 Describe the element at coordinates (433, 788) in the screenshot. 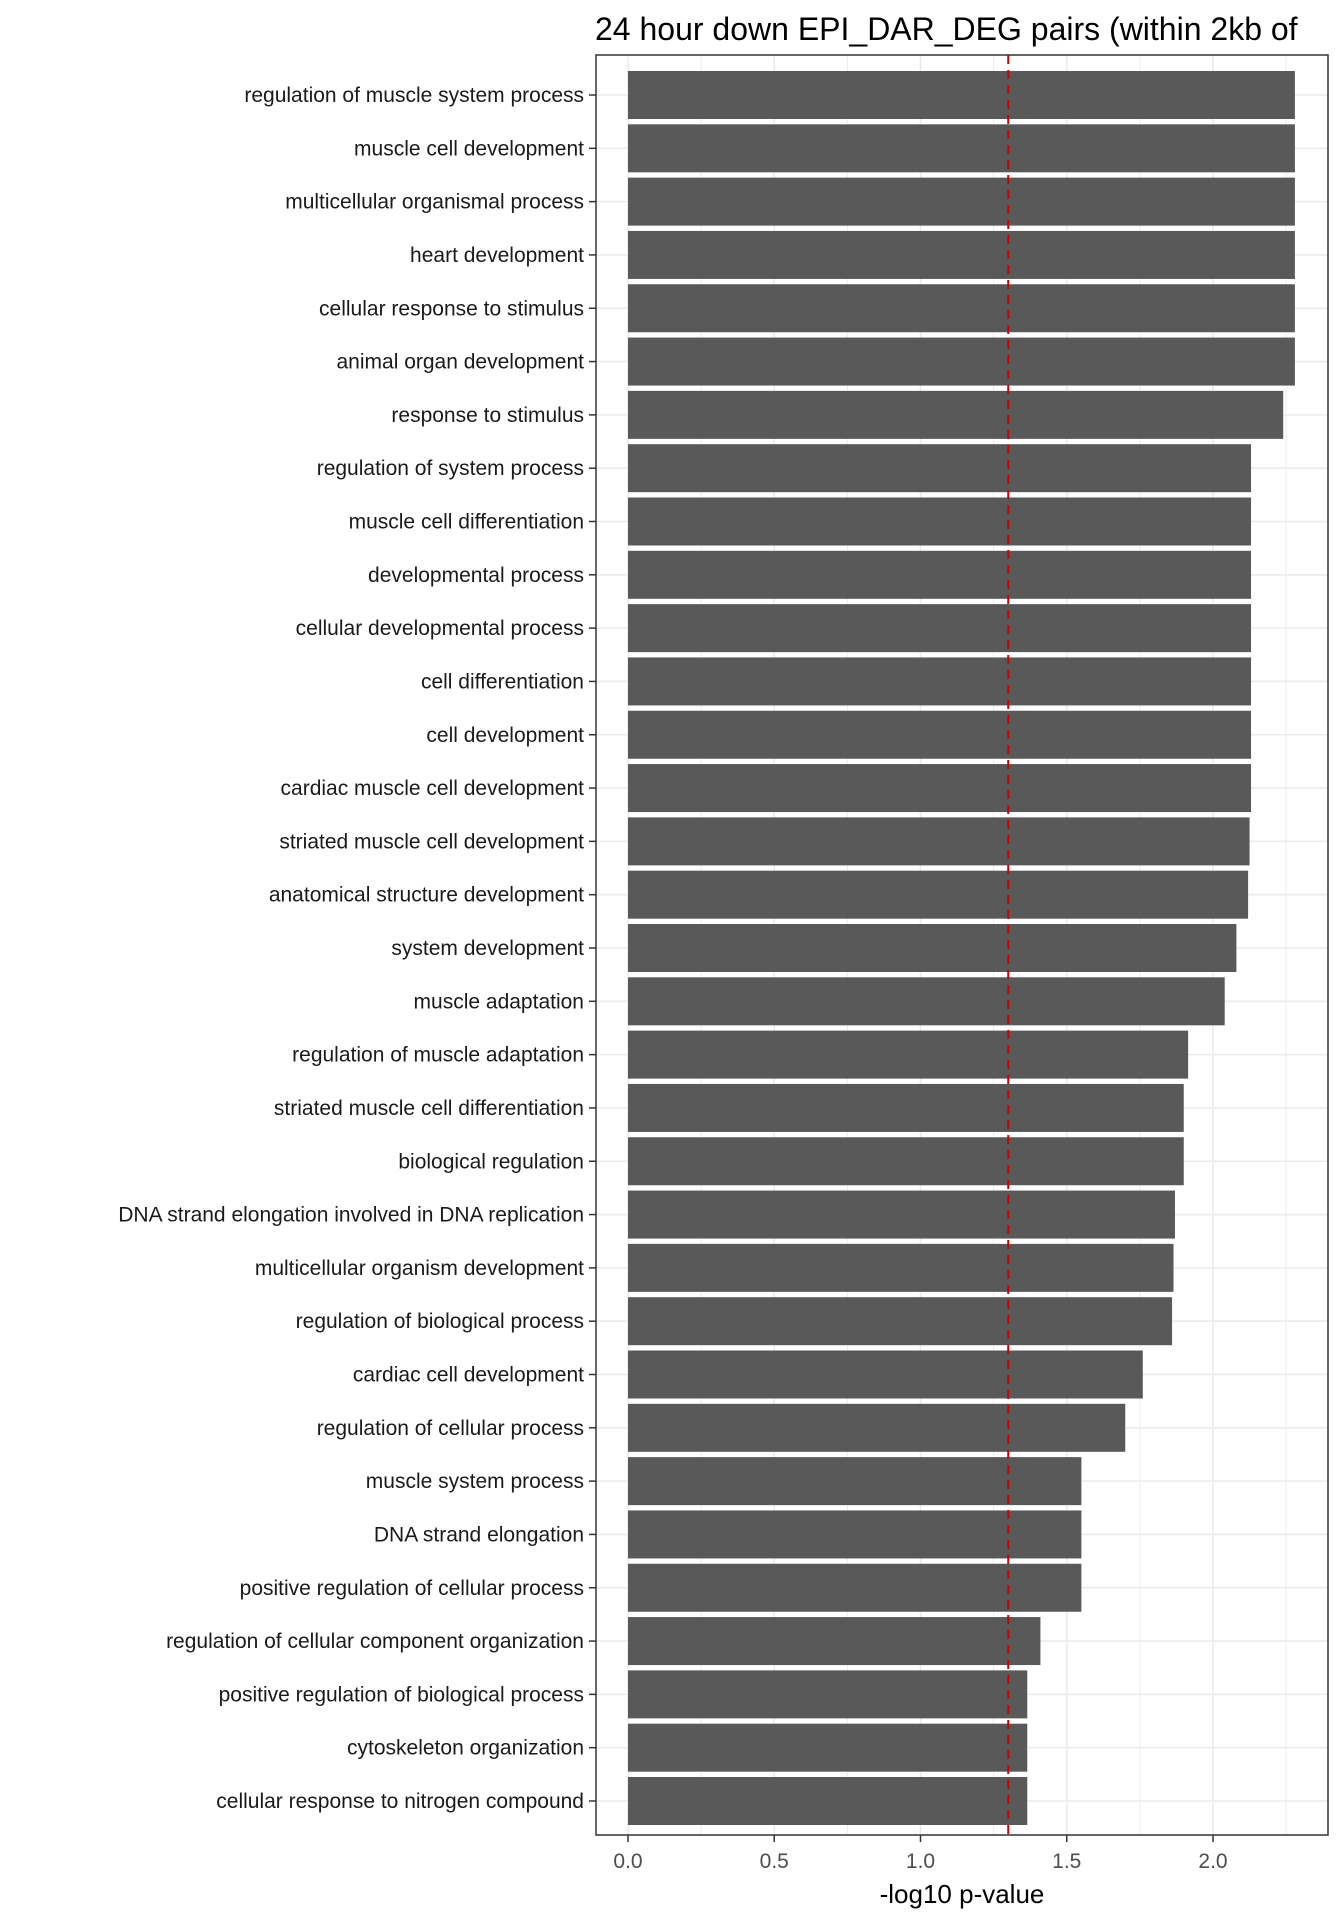

I see `category-label: cardiac muscle cell development` at that location.